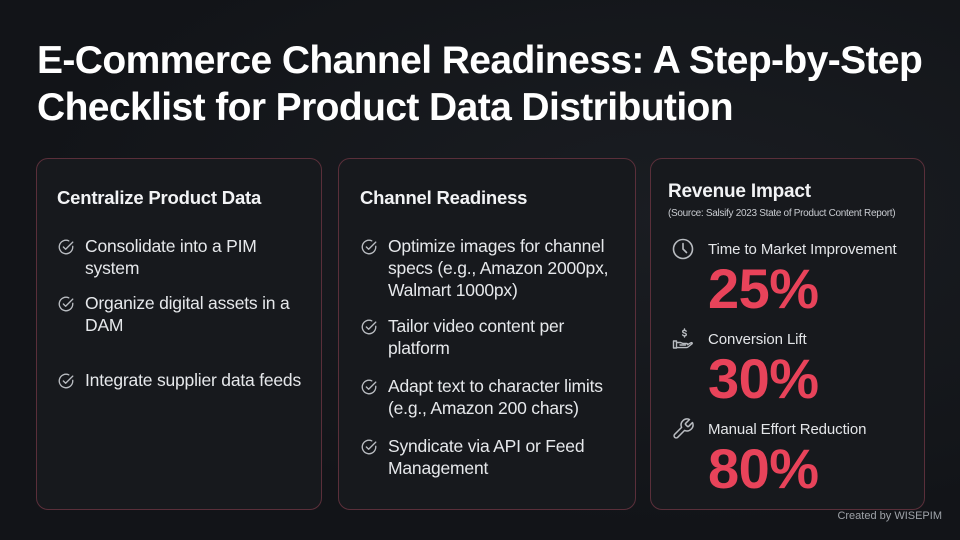 This screenshot has width=960, height=540. I want to click on metric-time-to-market: Time to Market Improvement 25%, so click(792, 277).